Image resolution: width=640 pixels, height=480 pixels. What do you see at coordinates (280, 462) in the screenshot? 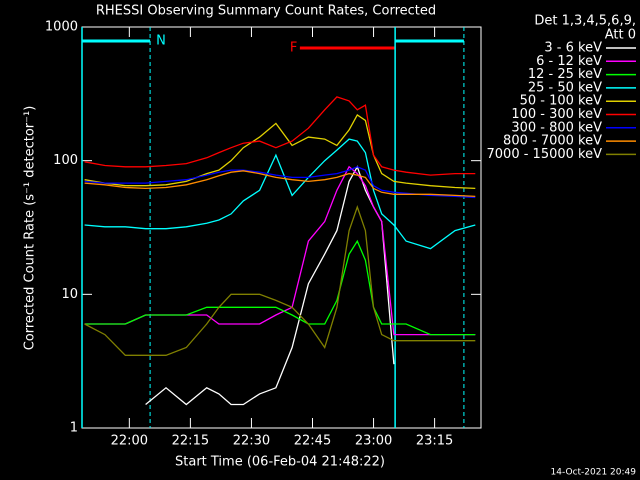
I see `x-axis-label: Start Time (06-Feb-04 21:48:22)` at bounding box center [280, 462].